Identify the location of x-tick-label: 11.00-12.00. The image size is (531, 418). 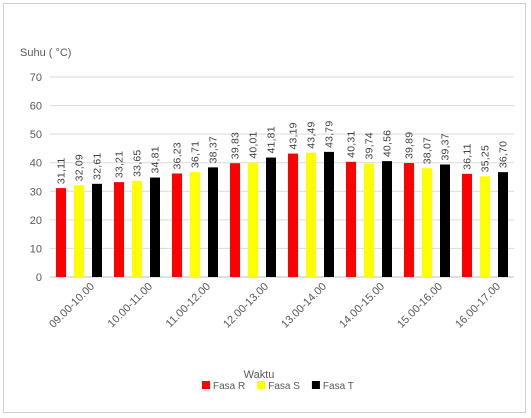
(188, 305).